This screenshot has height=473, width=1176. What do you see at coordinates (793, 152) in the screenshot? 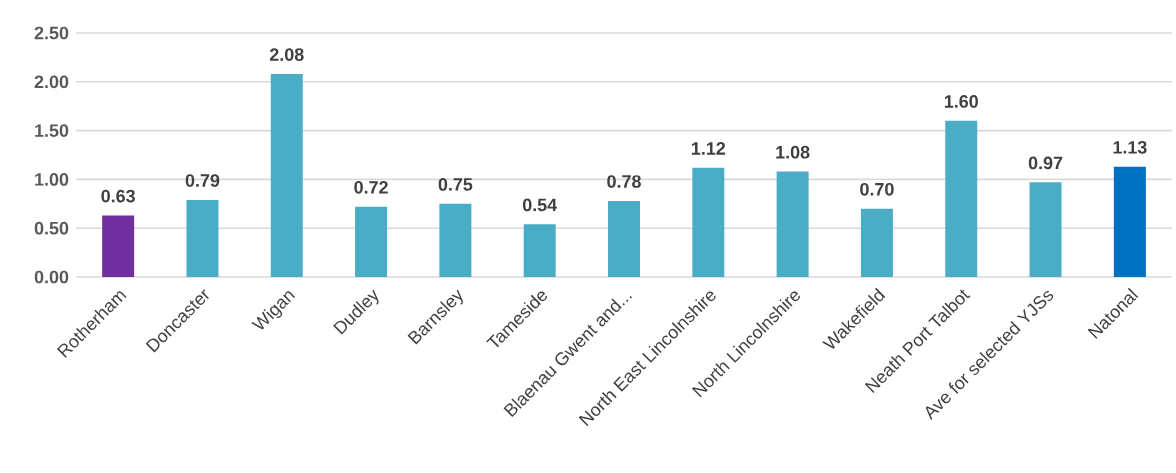
I see `data-label: 1.08` at bounding box center [793, 152].